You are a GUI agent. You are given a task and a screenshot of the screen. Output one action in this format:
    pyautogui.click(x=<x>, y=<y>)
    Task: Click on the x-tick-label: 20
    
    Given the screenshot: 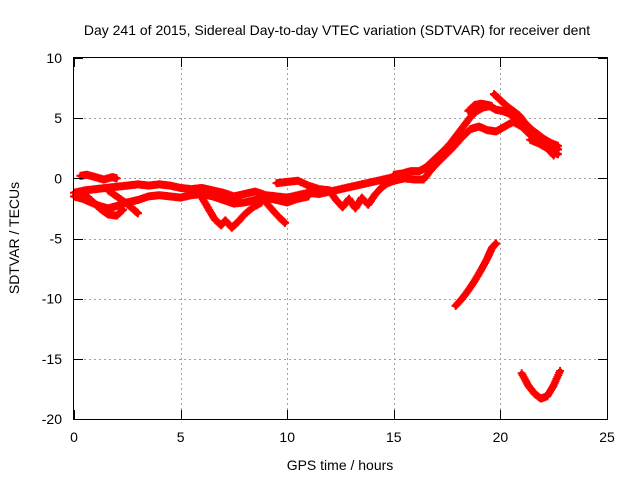 What is the action you would take?
    pyautogui.click(x=501, y=437)
    